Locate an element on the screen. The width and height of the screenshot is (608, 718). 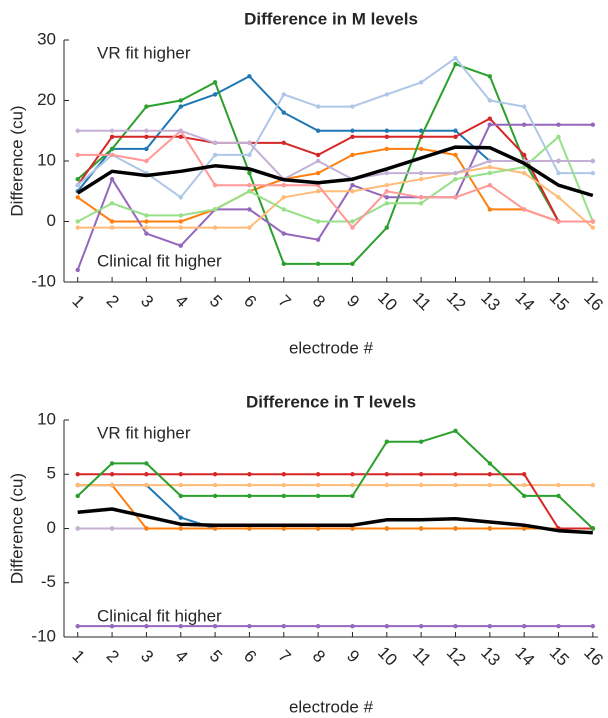
annotation: VR fit higher is located at coordinates (144, 52).